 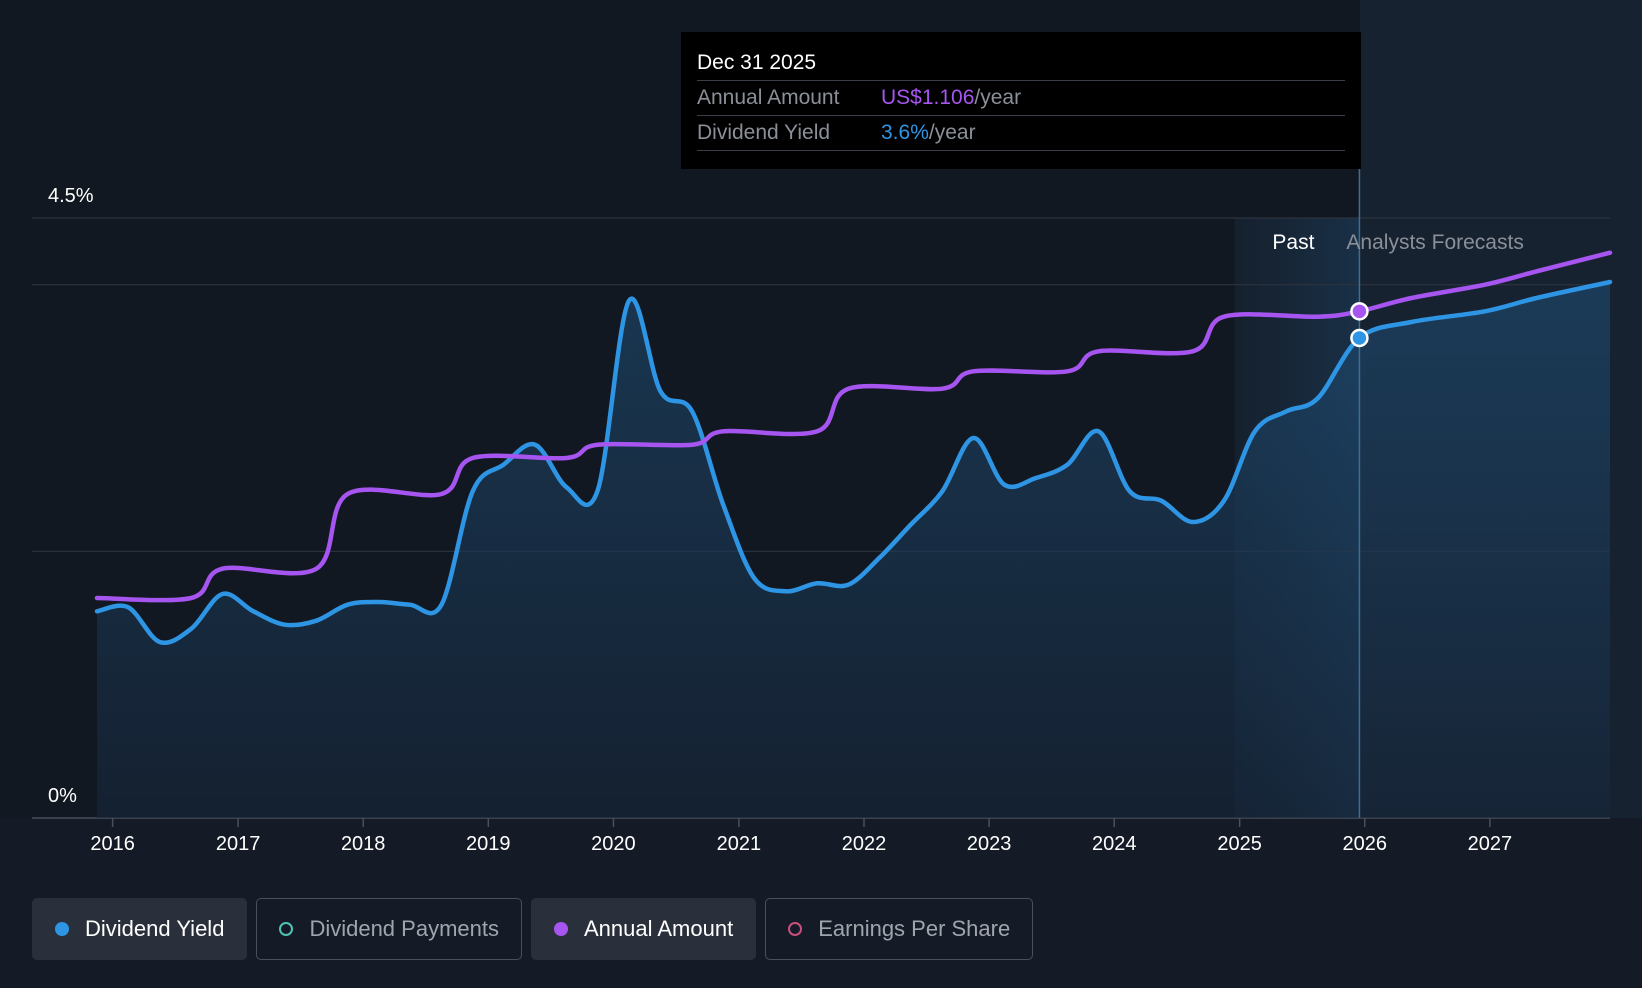 What do you see at coordinates (1434, 242) in the screenshot?
I see `analysts-forecasts-label: Analysts Forecasts` at bounding box center [1434, 242].